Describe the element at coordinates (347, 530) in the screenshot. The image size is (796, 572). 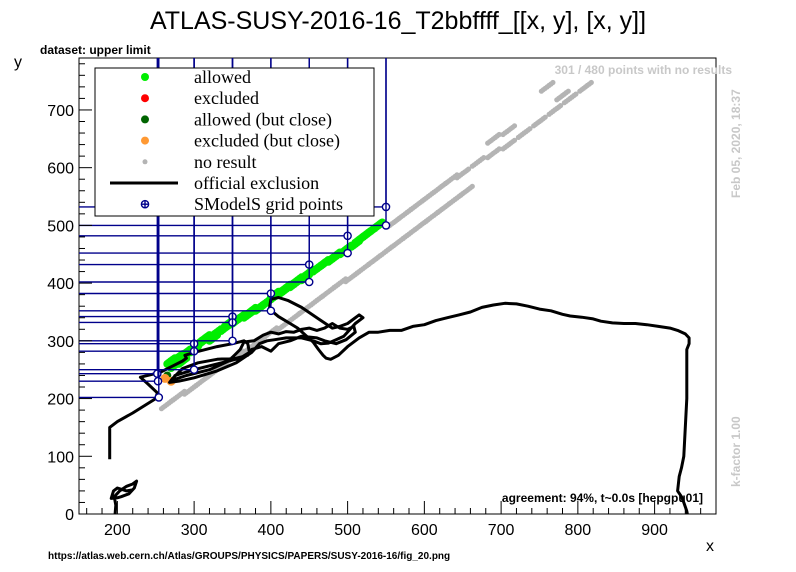
I see `x-tick-label: 500` at that location.